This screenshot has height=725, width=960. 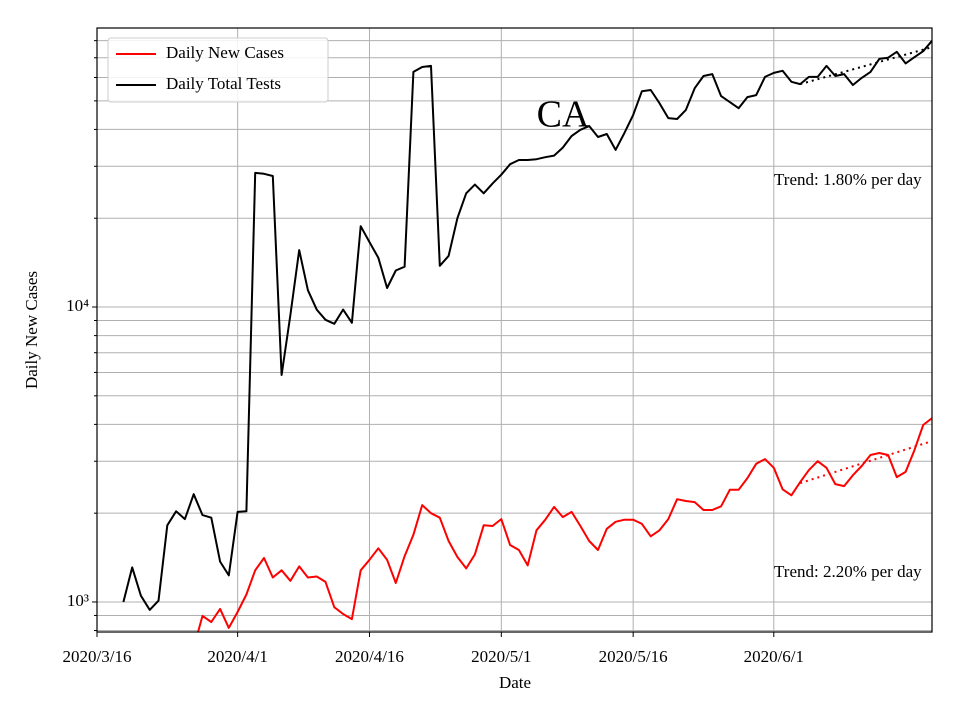 I want to click on x-tick-label: 2020/5/16, so click(x=633, y=656).